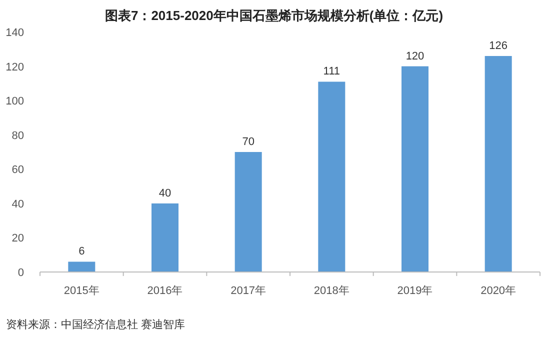  Describe the element at coordinates (18, 136) in the screenshot. I see `y-tick-label: 80` at that location.